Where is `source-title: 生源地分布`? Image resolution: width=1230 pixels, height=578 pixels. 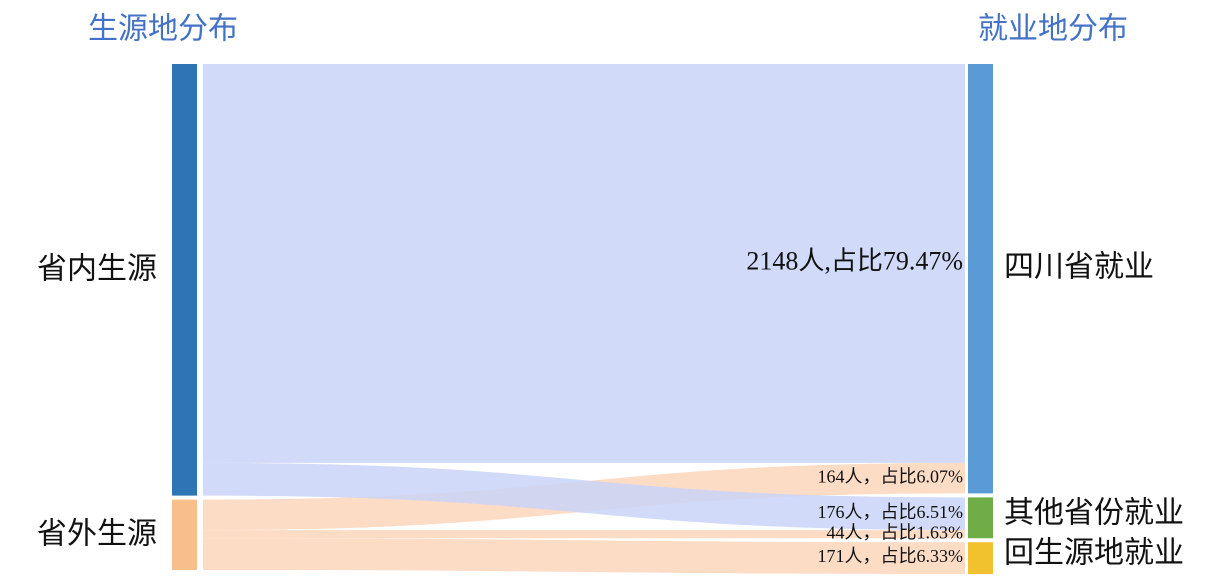 source-title: 生源地分布 is located at coordinates (163, 29).